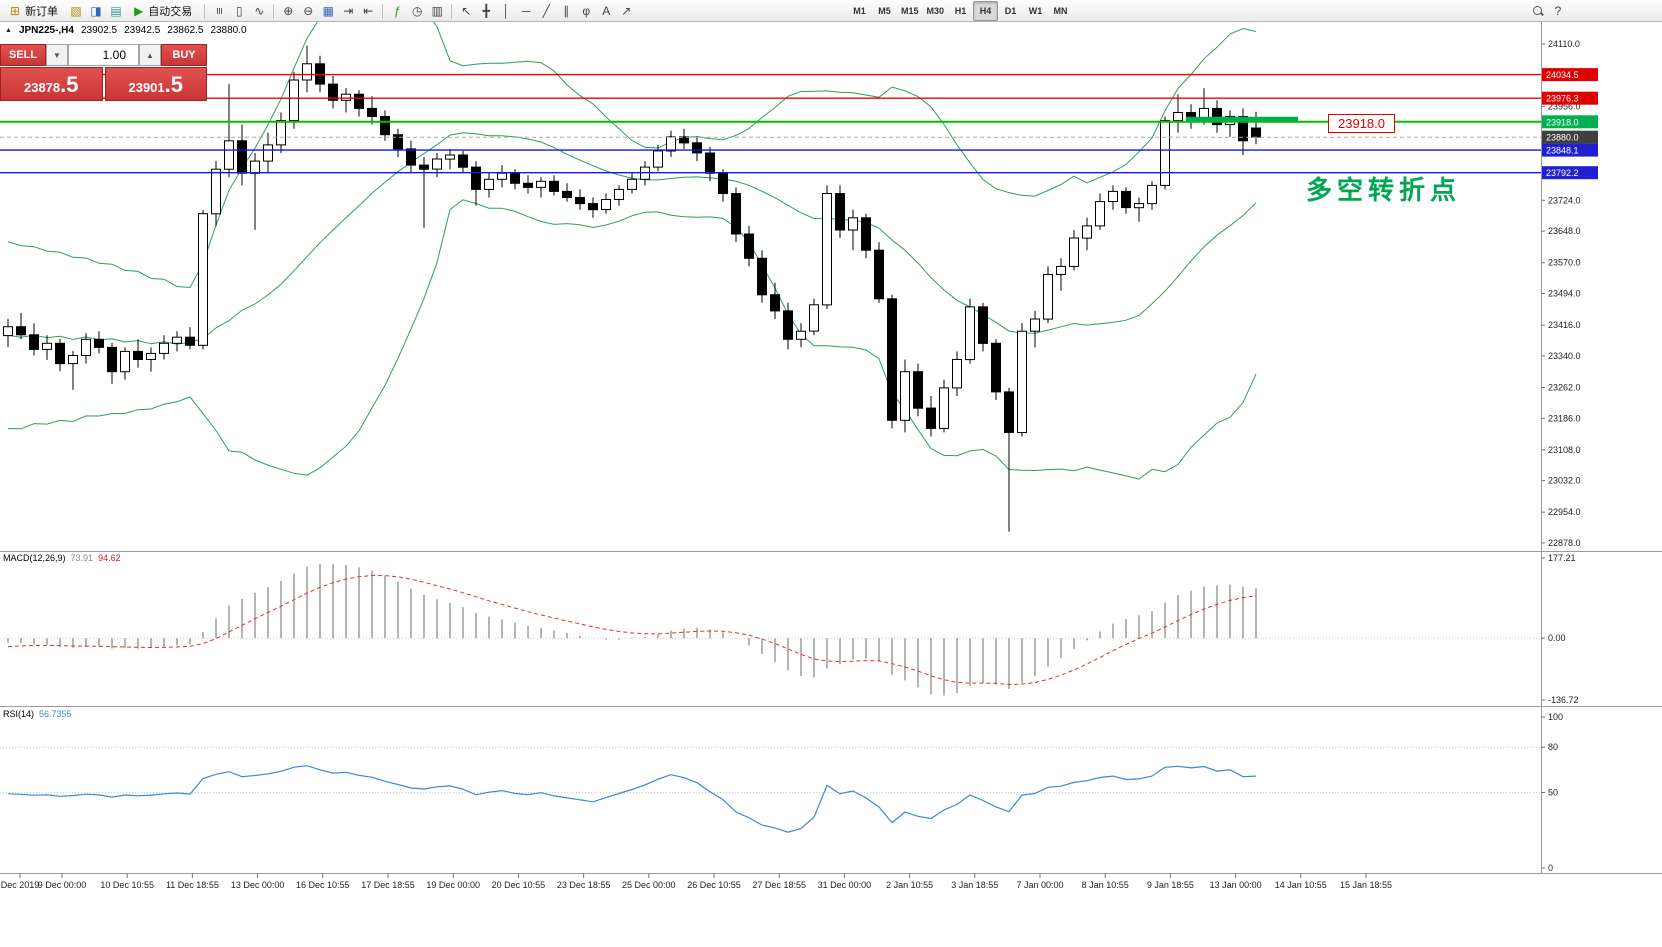  I want to click on chart-shift-icon-button: ⇤, so click(368, 11).